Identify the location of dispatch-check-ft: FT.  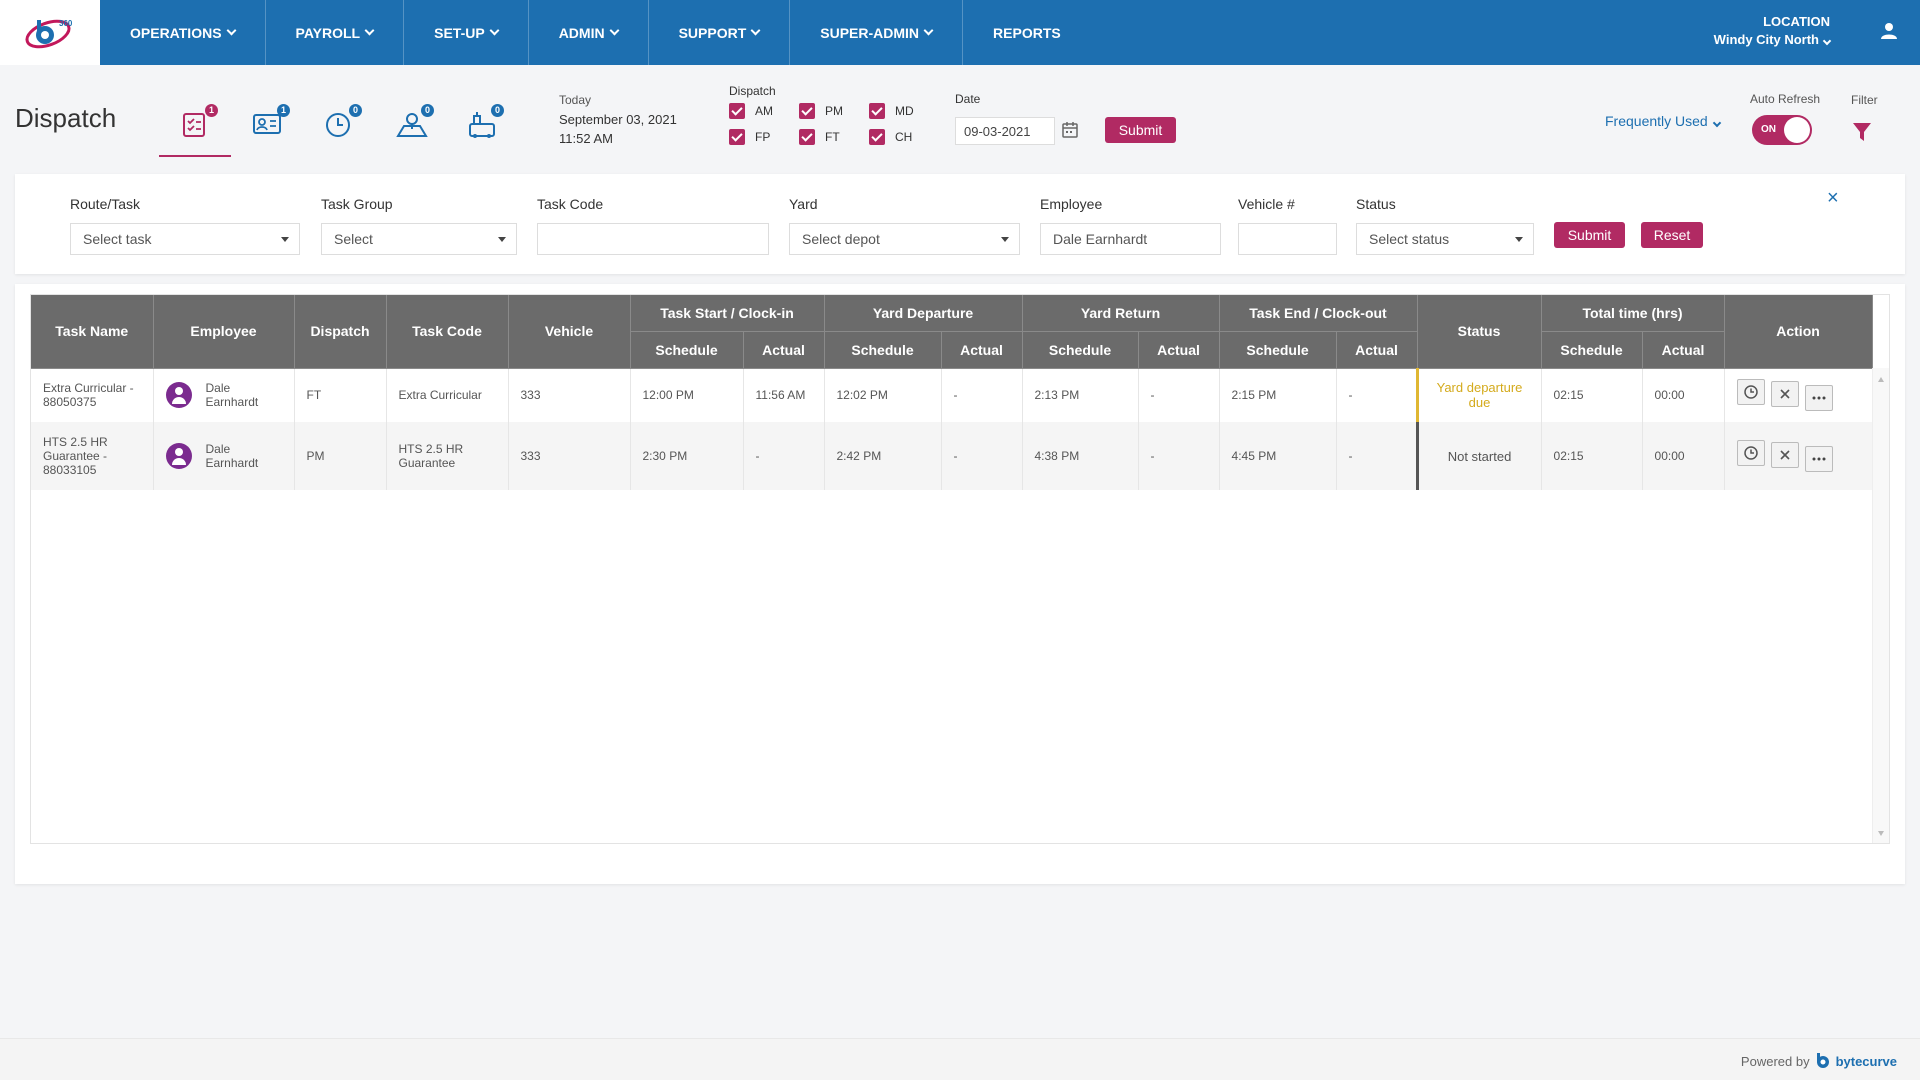
(819, 137).